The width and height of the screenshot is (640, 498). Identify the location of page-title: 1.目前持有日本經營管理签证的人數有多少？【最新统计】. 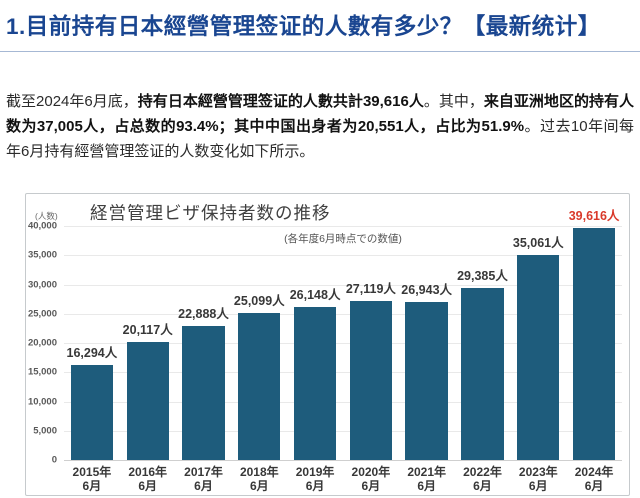
(320, 26).